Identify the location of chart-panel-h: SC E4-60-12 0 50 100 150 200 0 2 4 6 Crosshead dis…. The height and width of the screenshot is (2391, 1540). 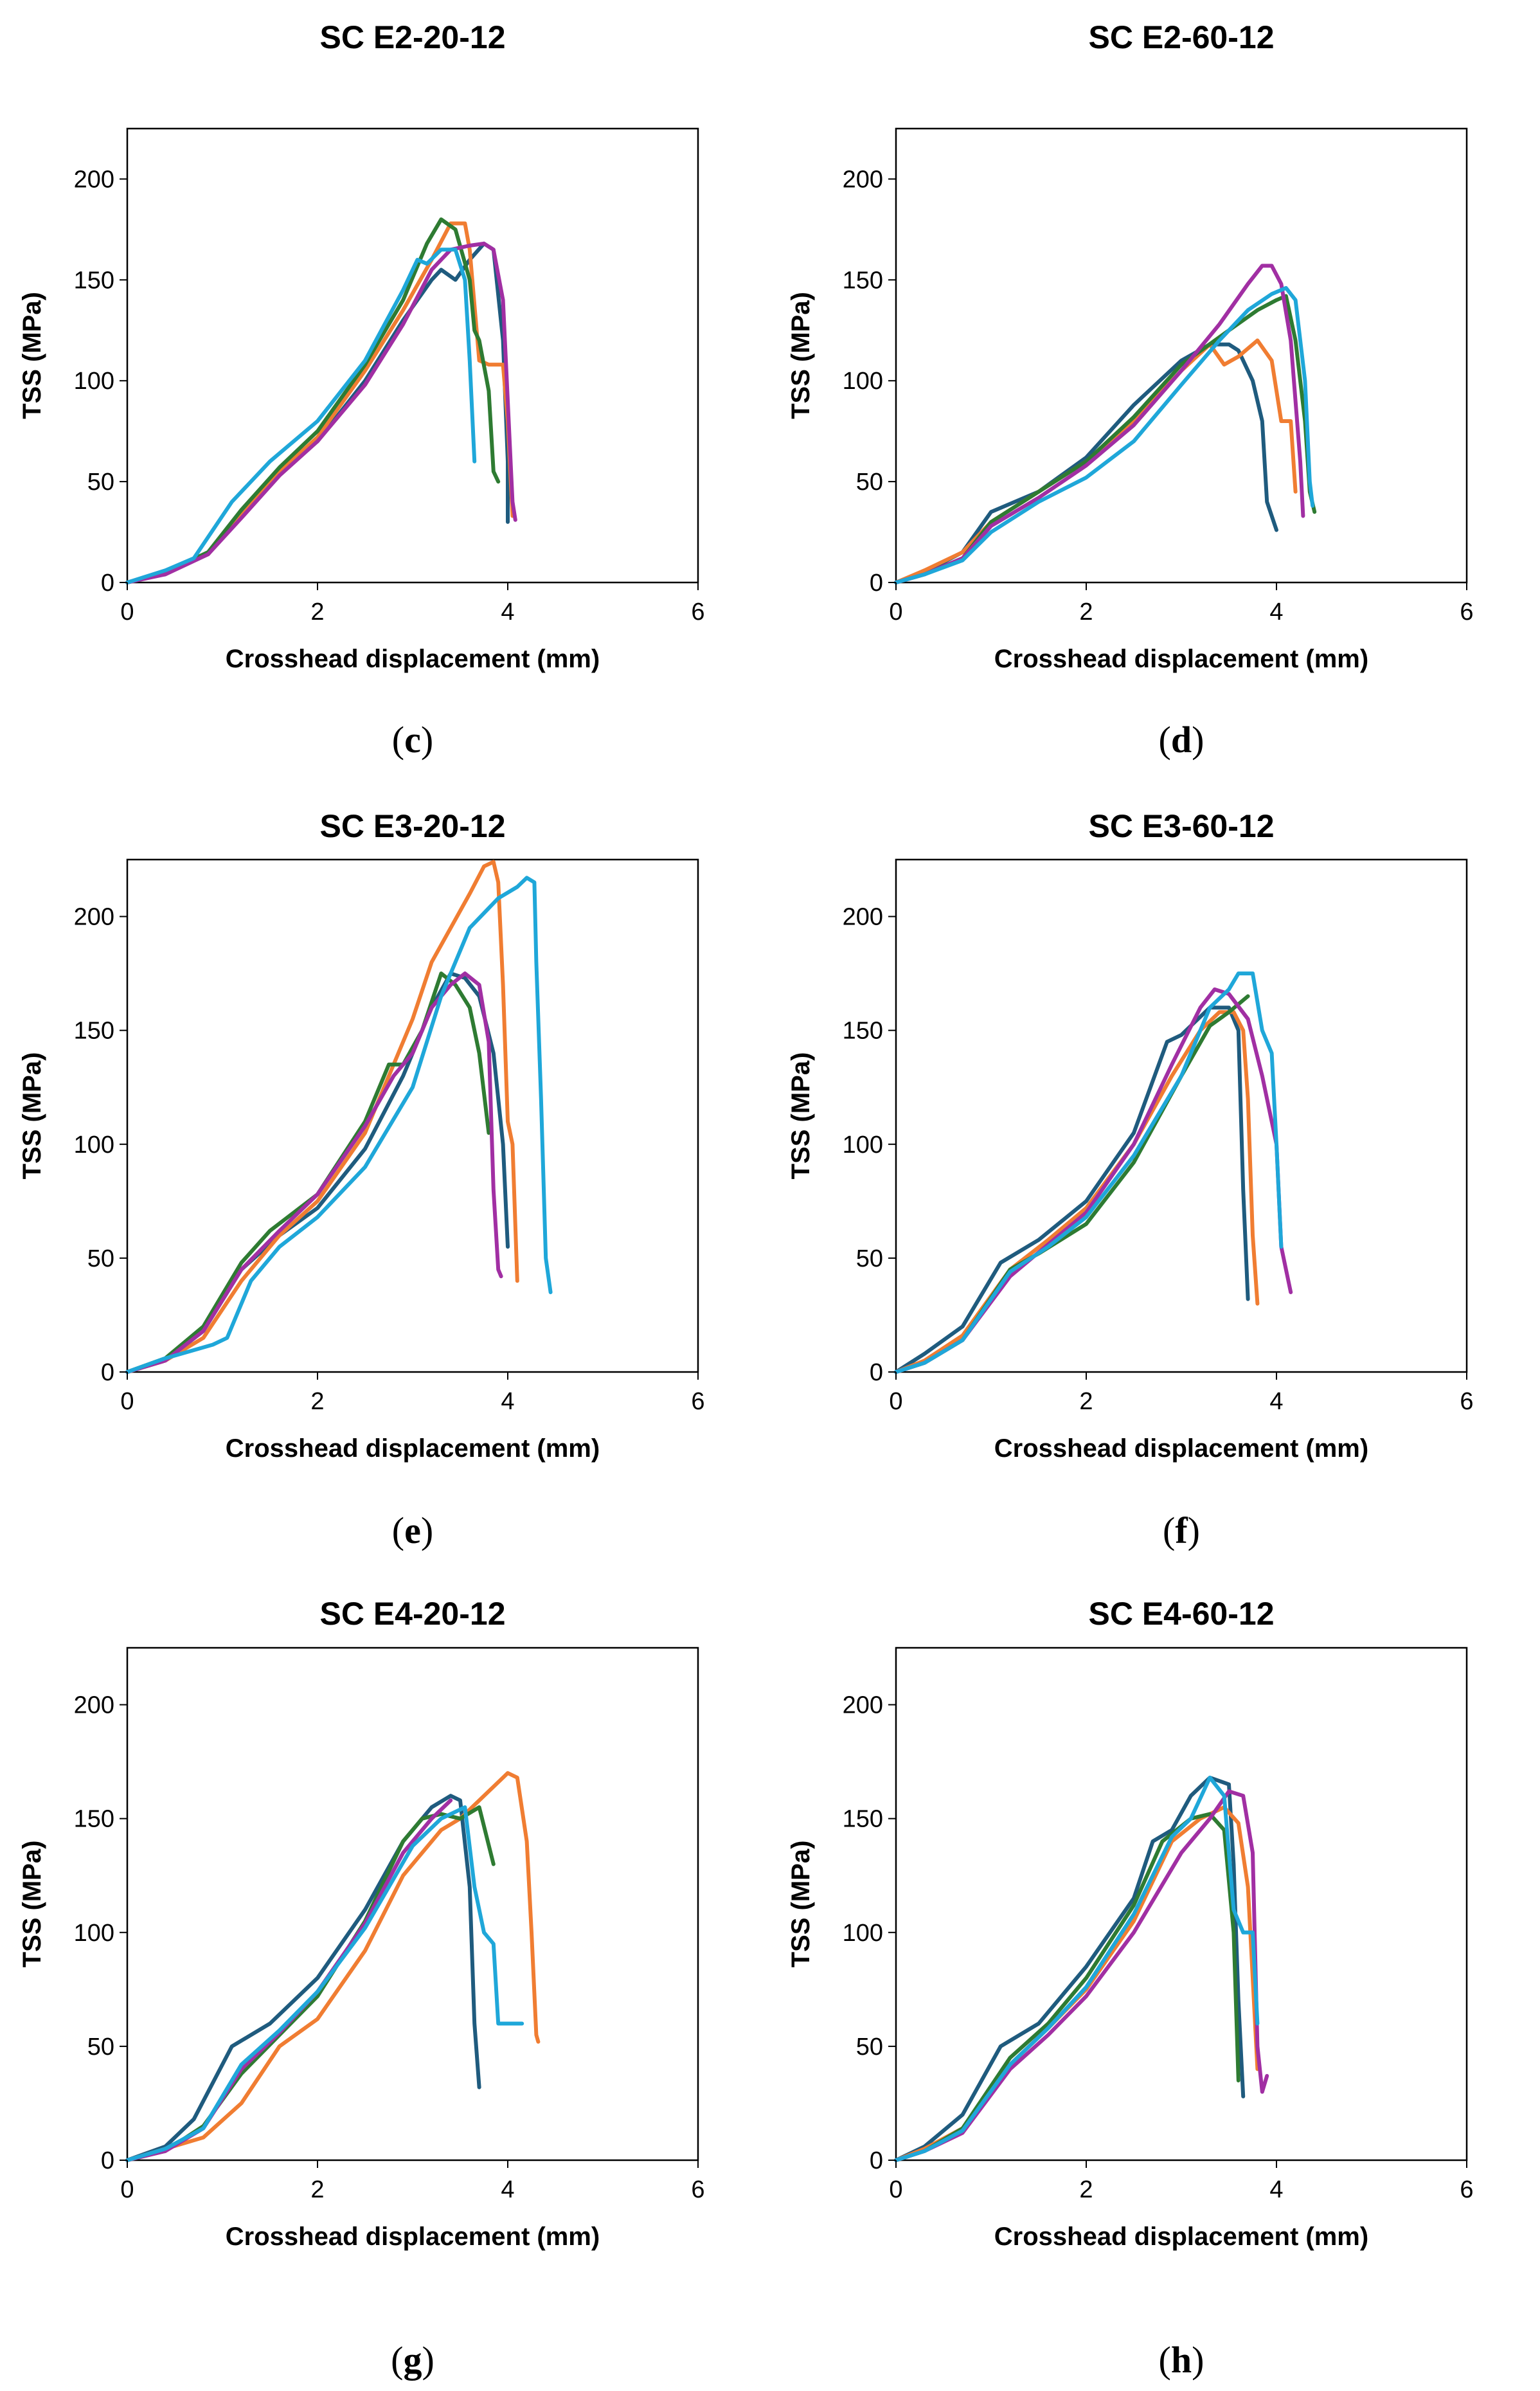
(1130, 1988).